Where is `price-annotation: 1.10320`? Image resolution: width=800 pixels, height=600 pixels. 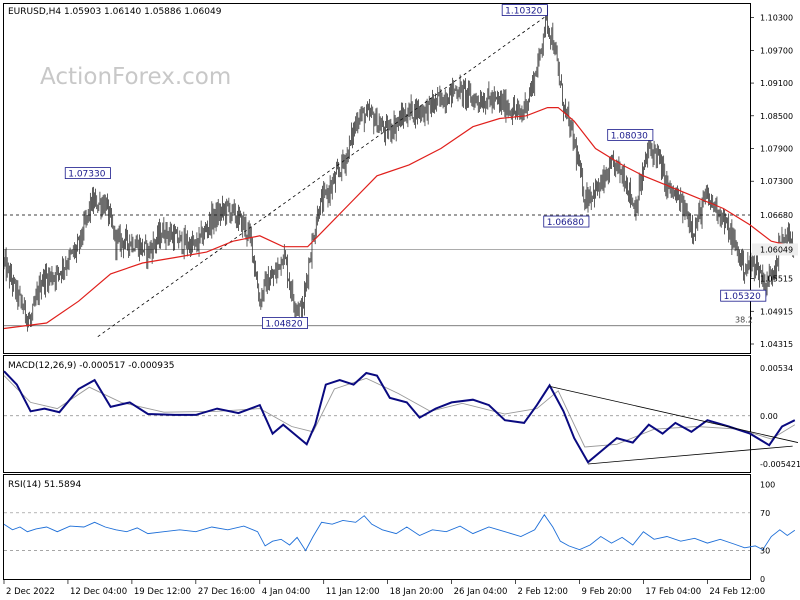 price-annotation: 1.10320 is located at coordinates (524, 10).